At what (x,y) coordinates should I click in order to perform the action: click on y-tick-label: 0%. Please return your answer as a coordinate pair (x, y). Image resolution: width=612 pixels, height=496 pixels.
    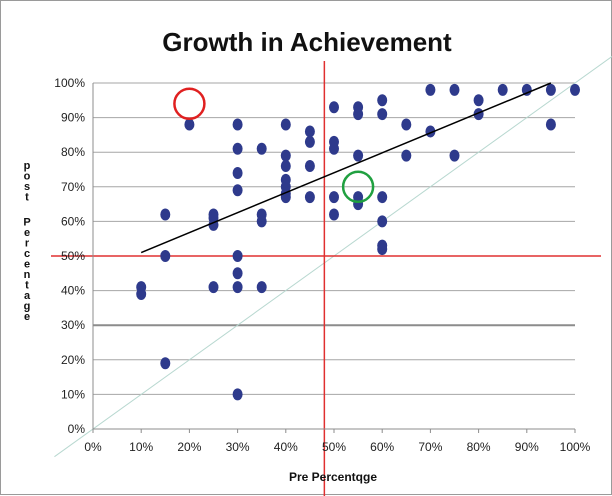
    Looking at the image, I should click on (77, 429).